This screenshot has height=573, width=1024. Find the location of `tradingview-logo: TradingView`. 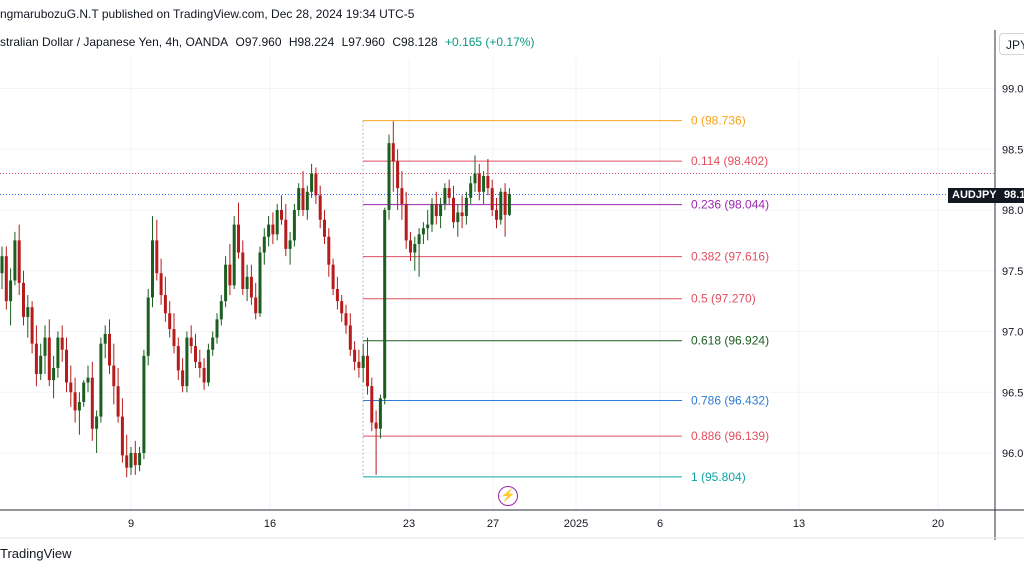

tradingview-logo: TradingView is located at coordinates (36, 553).